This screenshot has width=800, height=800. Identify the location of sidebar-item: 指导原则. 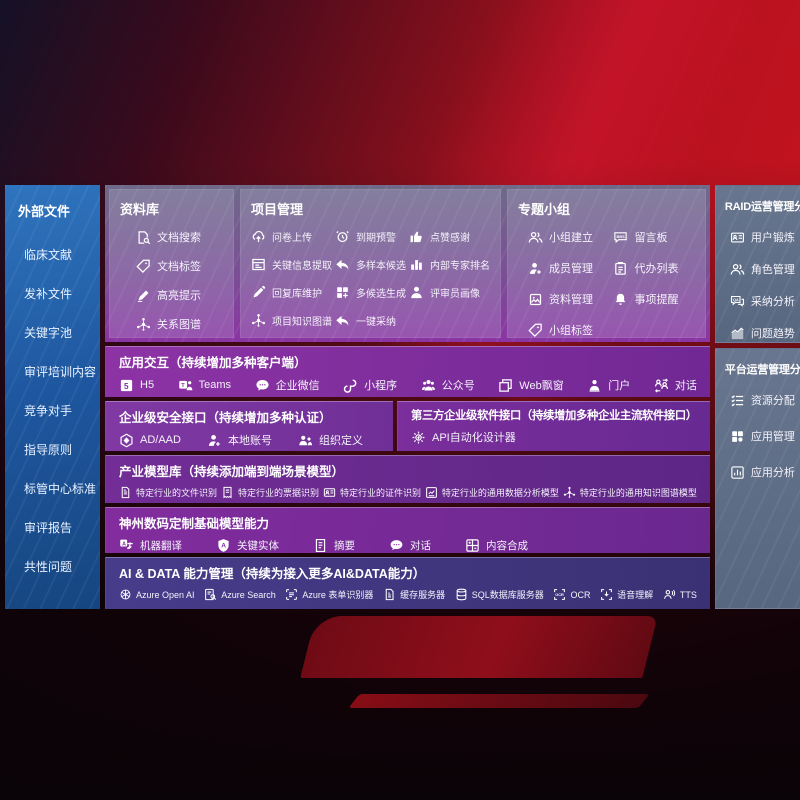
(60, 449).